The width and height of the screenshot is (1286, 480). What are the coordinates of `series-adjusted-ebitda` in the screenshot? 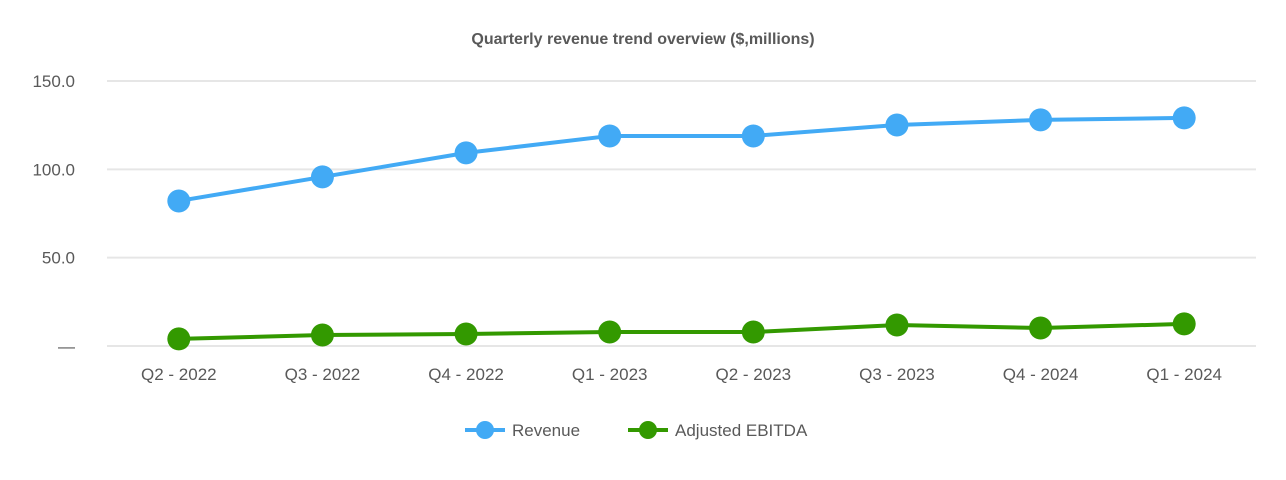 It's located at (681, 331).